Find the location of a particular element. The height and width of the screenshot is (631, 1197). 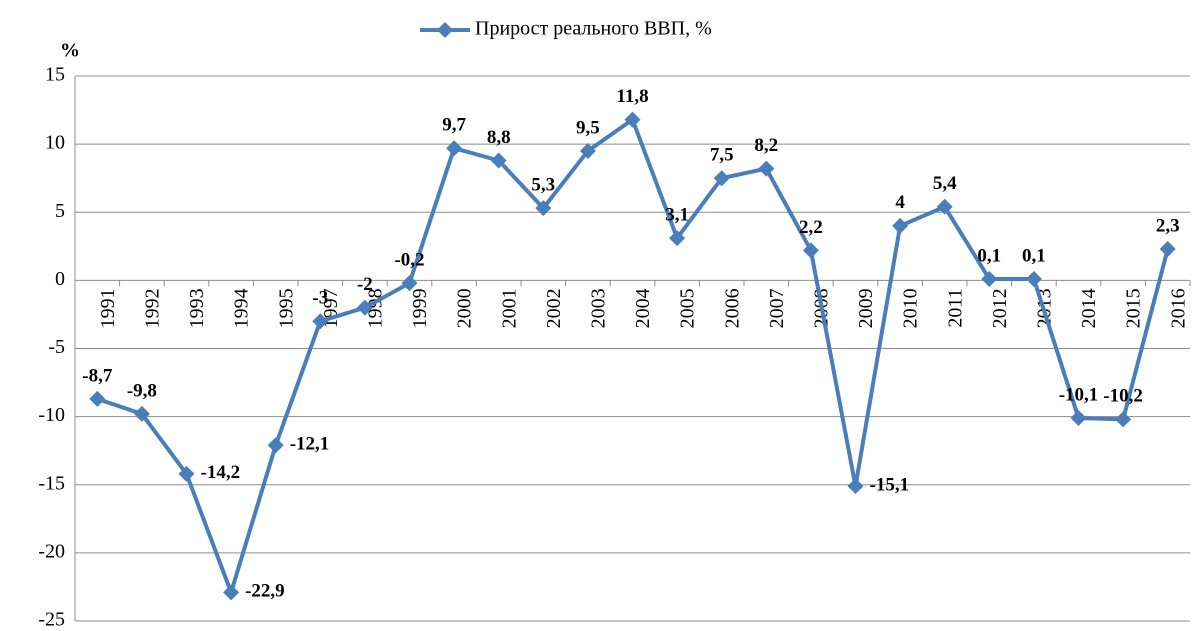

value-label: -3 is located at coordinates (320, 298).